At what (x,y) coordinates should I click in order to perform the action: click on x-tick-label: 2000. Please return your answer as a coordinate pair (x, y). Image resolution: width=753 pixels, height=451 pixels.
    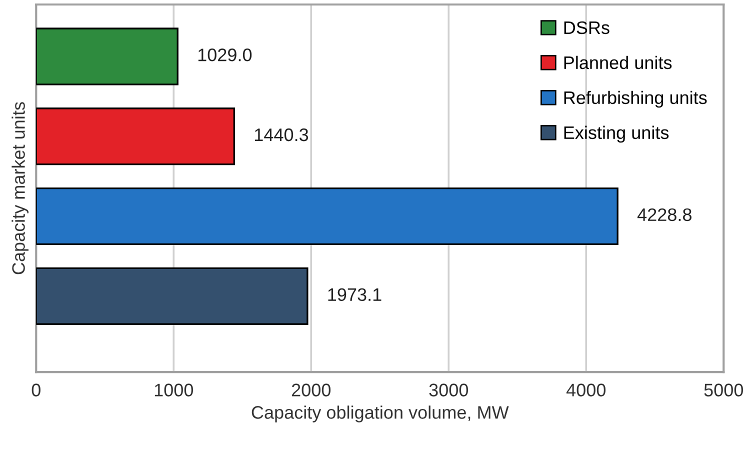
    Looking at the image, I should click on (311, 390).